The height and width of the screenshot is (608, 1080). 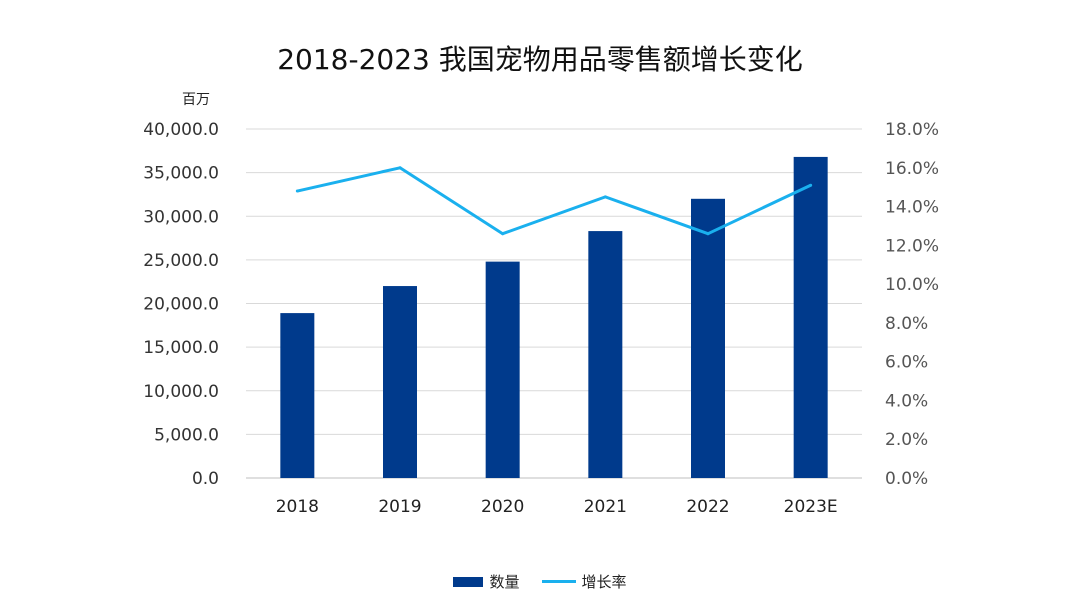 What do you see at coordinates (906, 363) in the screenshot?
I see `right-axis-tick-label: 6.0%` at bounding box center [906, 363].